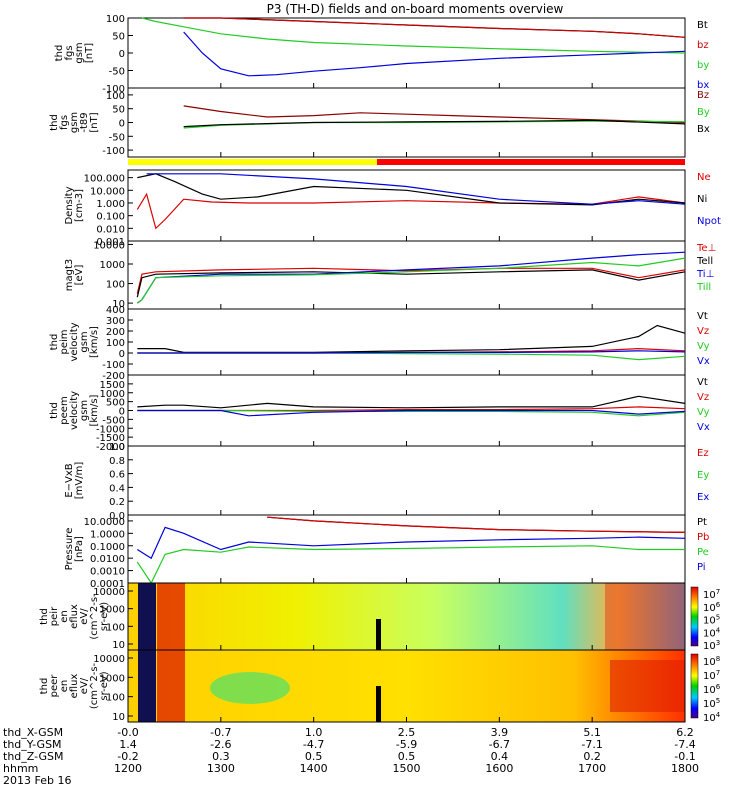  Describe the element at coordinates (117, 447) in the screenshot. I see `y-tick-label: 1.0` at that location.